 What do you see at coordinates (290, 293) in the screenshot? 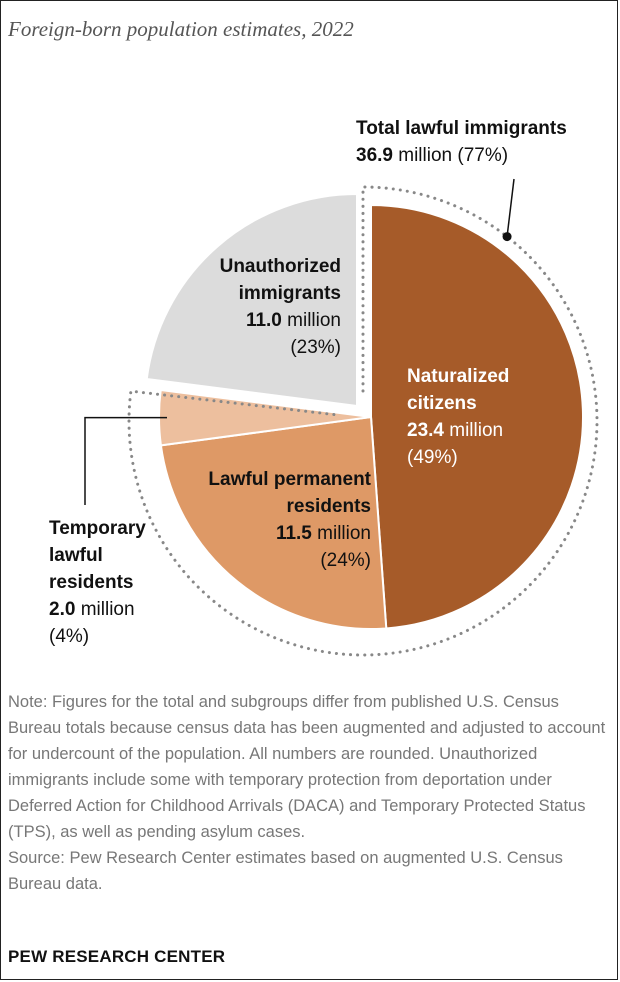
I see `slice-label-unauthorized-line: immigrants` at bounding box center [290, 293].